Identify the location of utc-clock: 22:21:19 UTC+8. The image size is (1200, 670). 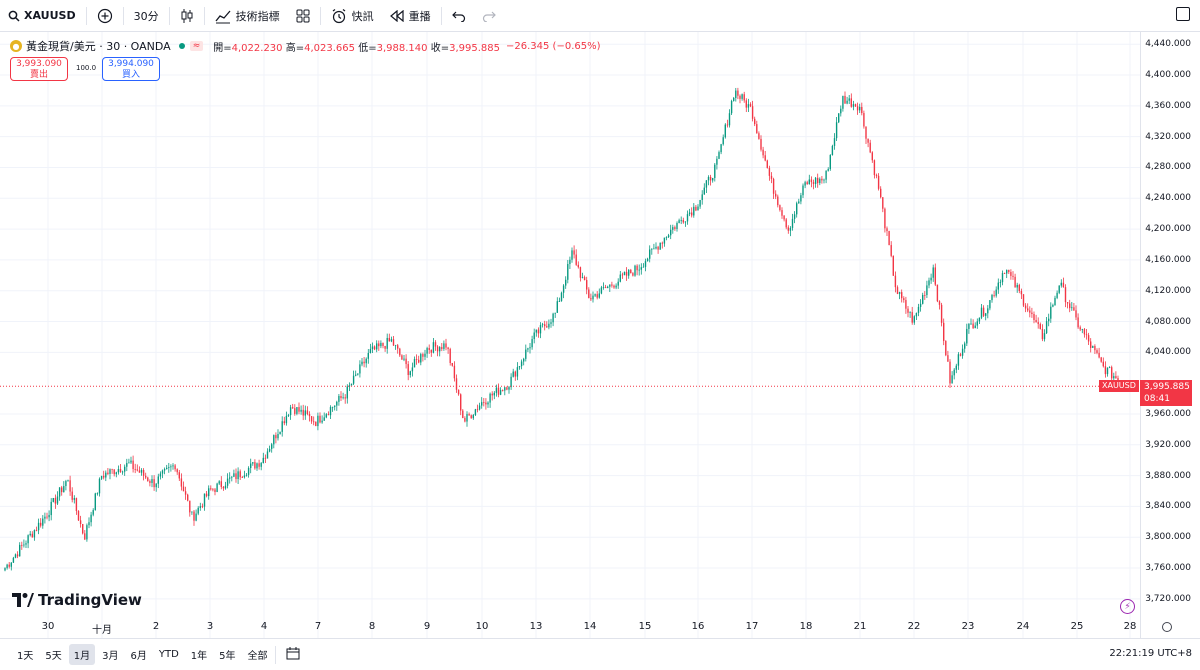
(1150, 653).